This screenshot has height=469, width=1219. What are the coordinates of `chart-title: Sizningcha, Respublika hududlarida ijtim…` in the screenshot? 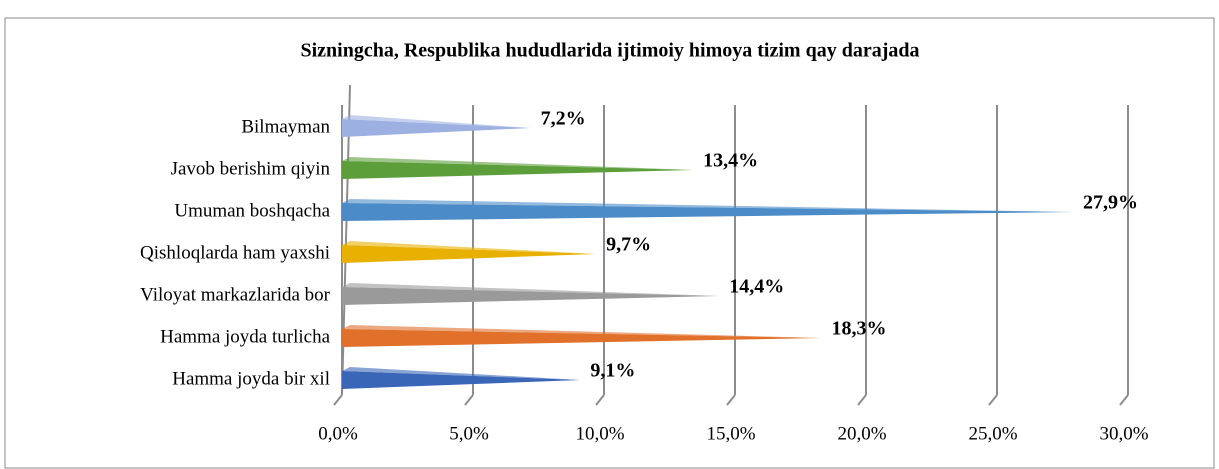 It's located at (609, 51).